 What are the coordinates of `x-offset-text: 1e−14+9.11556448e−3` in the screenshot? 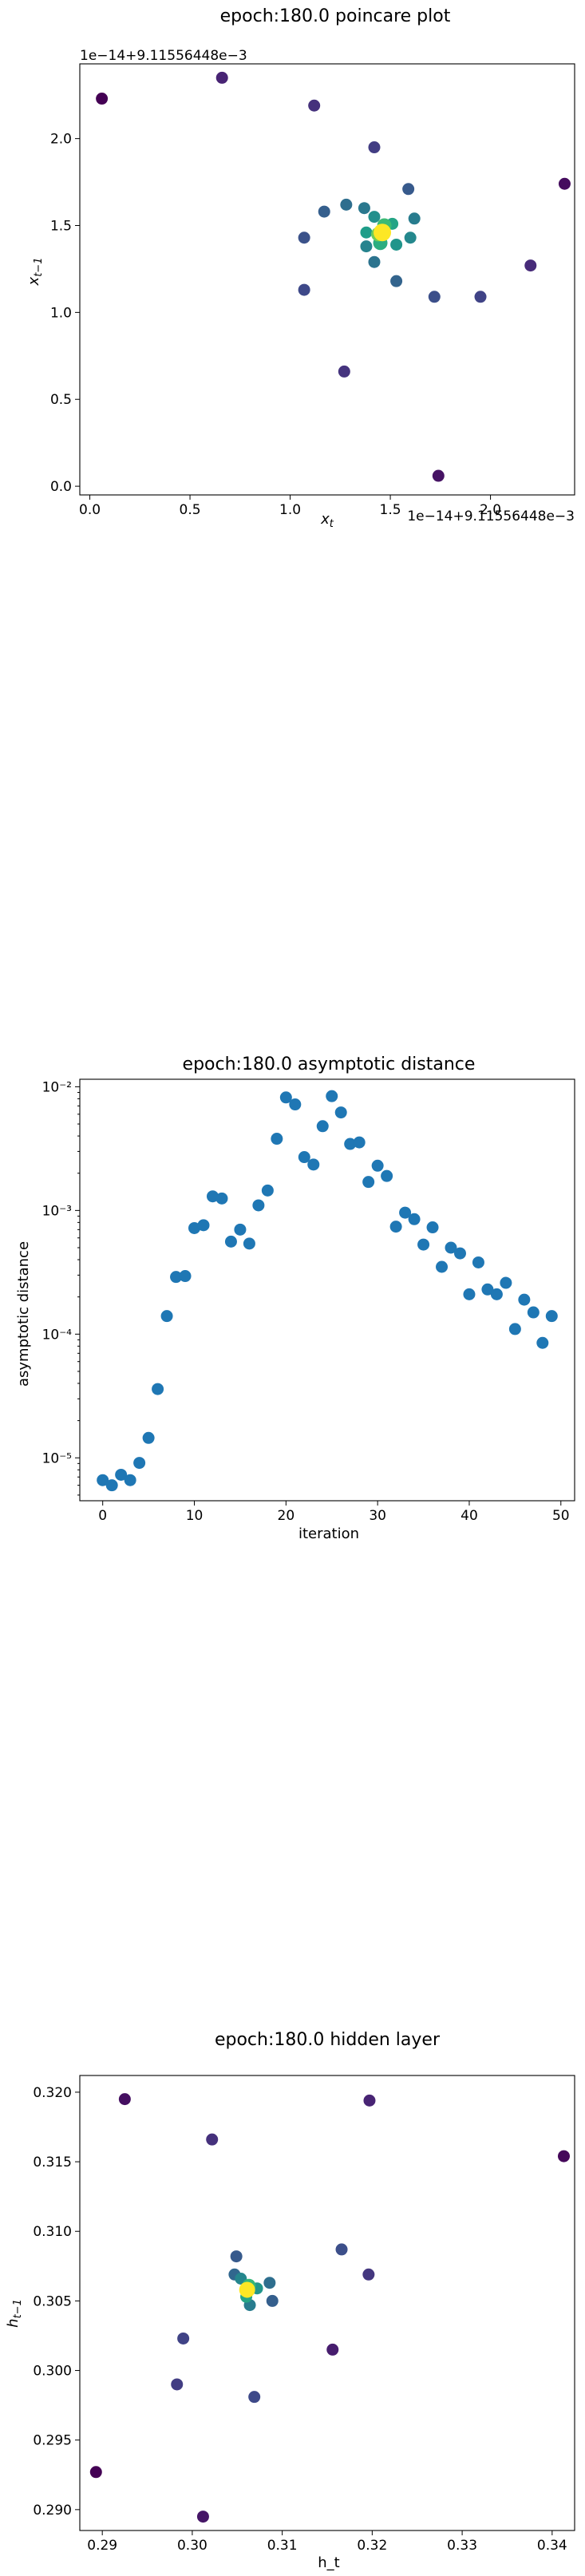 It's located at (491, 516).